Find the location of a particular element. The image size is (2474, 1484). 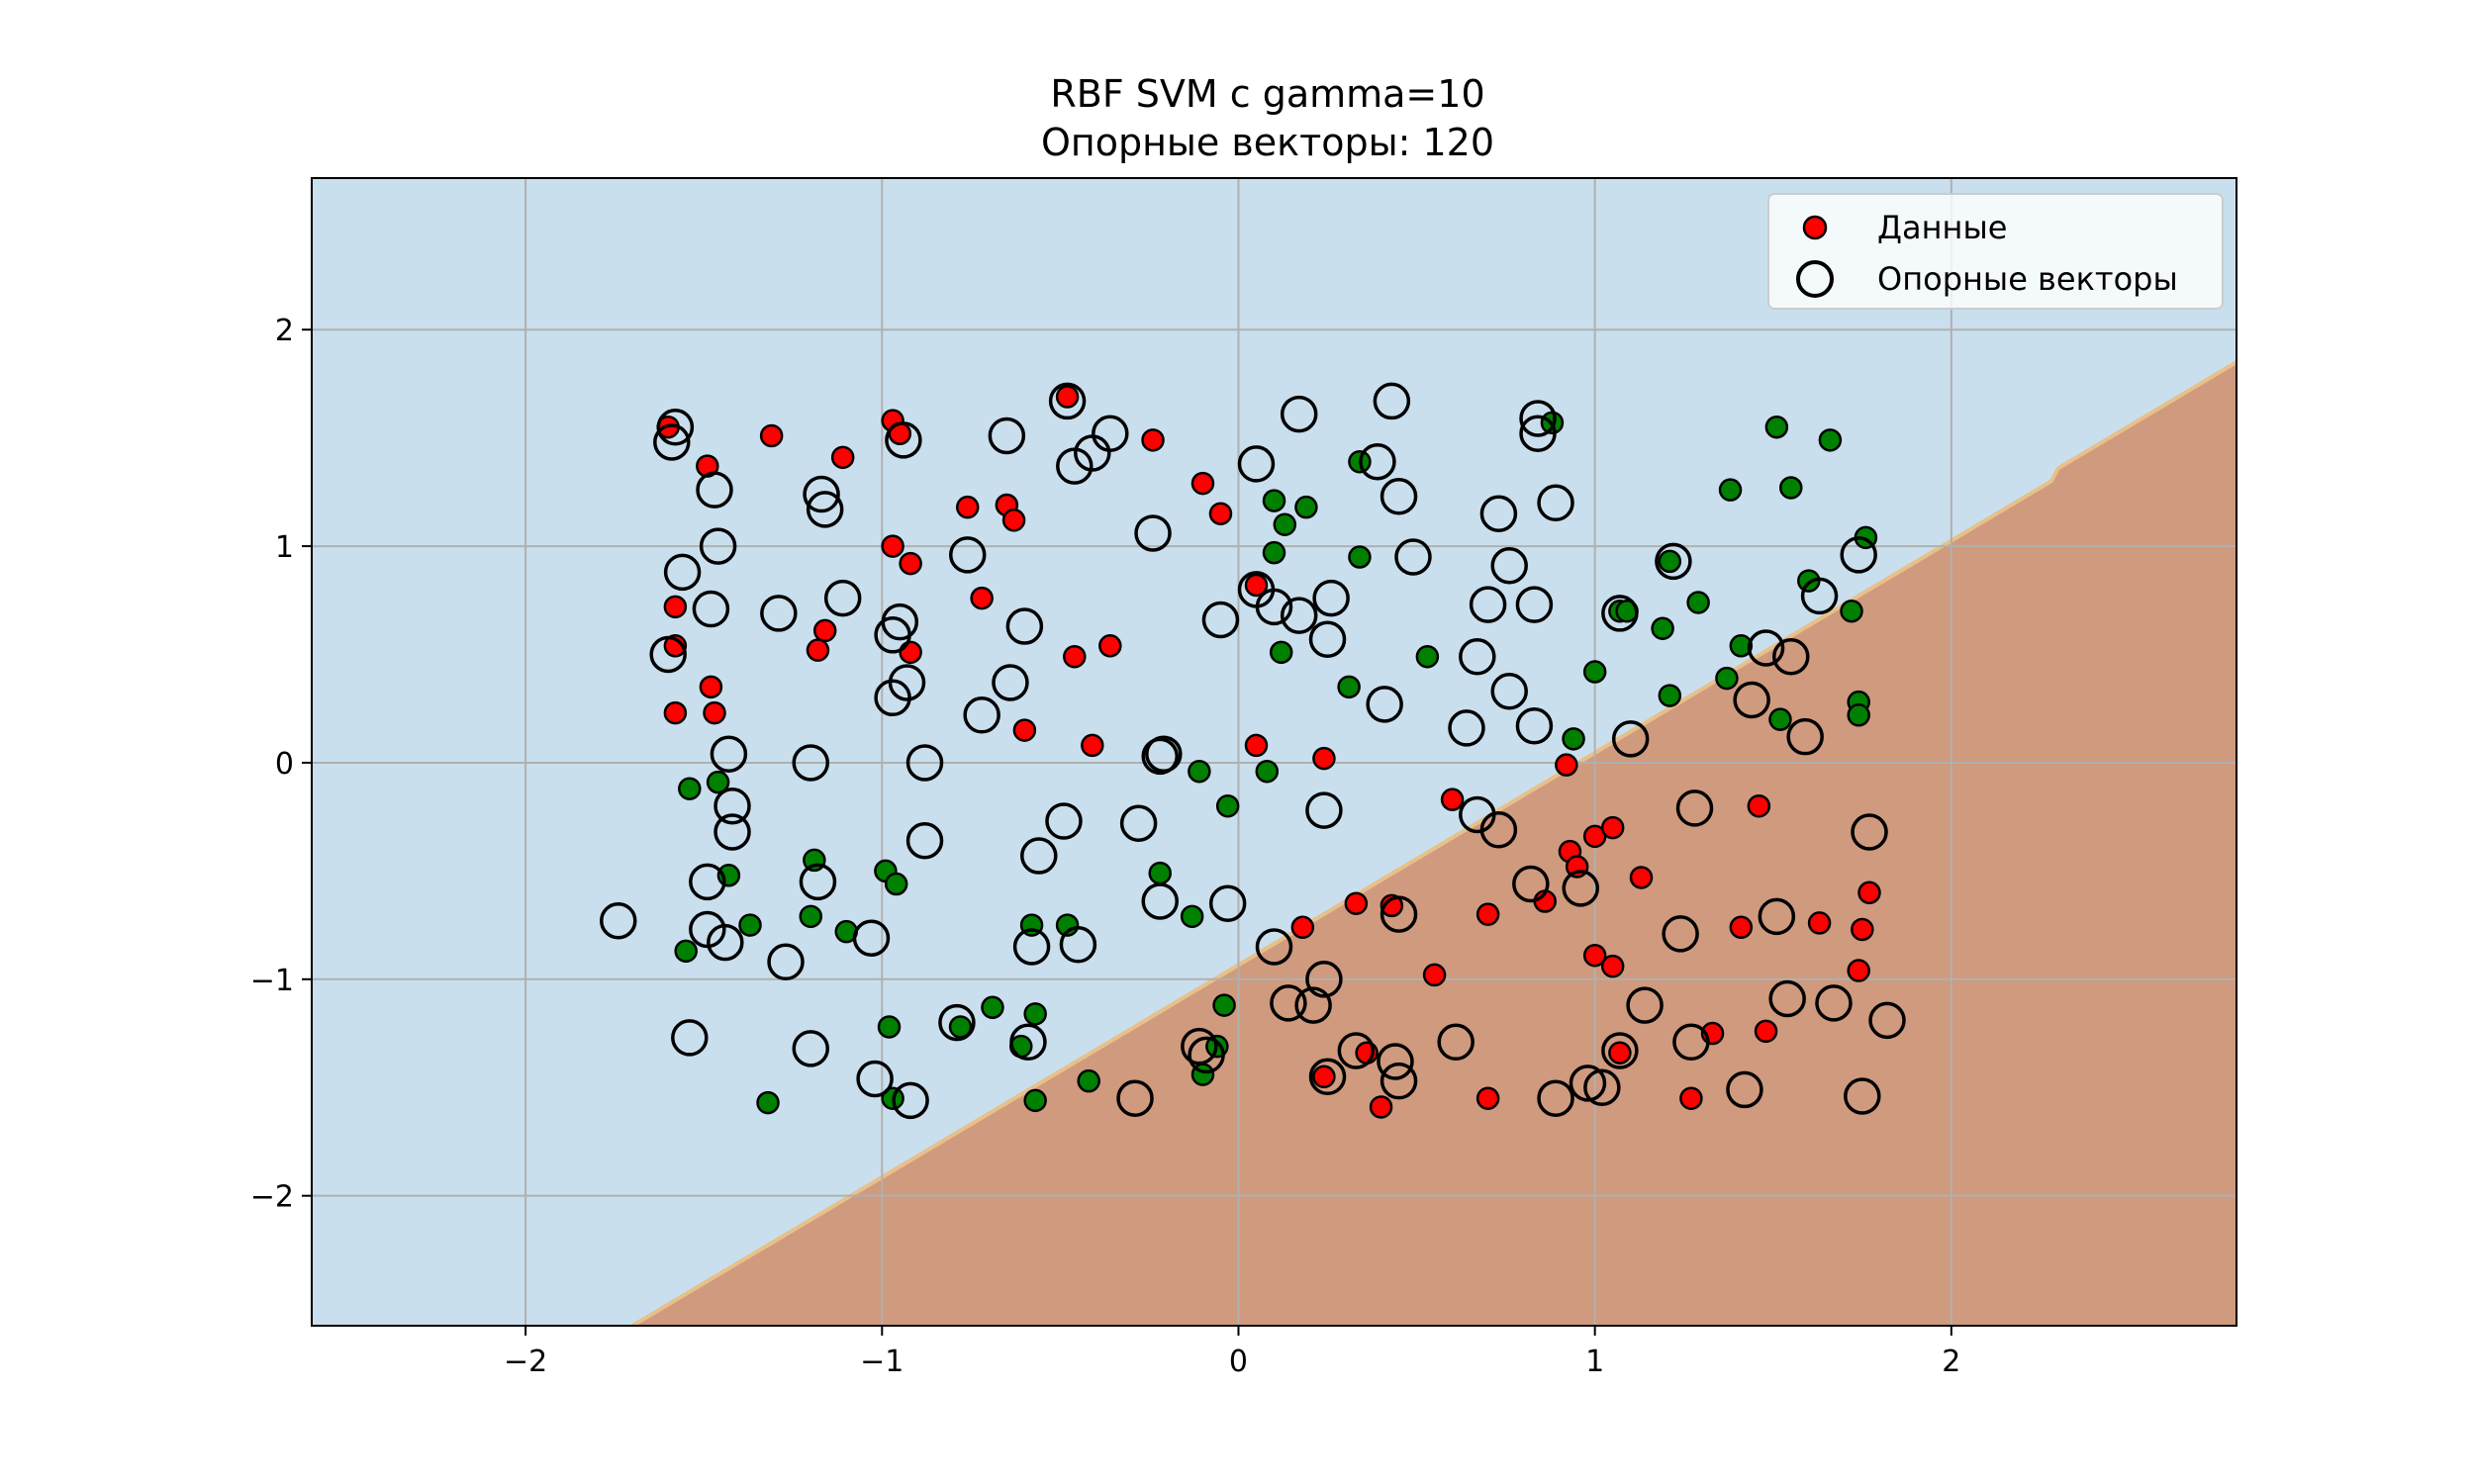

legend-box is located at coordinates (1996, 251).